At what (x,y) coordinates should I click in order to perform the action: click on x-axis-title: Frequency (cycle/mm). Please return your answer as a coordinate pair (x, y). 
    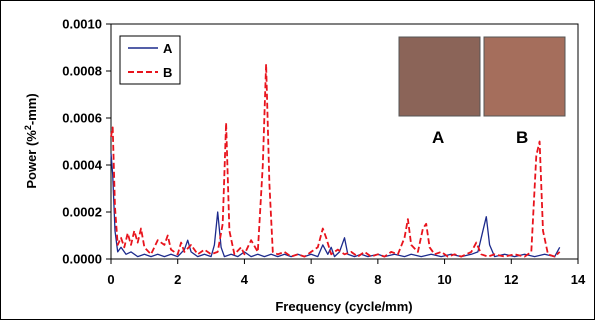
    Looking at the image, I should click on (343, 306).